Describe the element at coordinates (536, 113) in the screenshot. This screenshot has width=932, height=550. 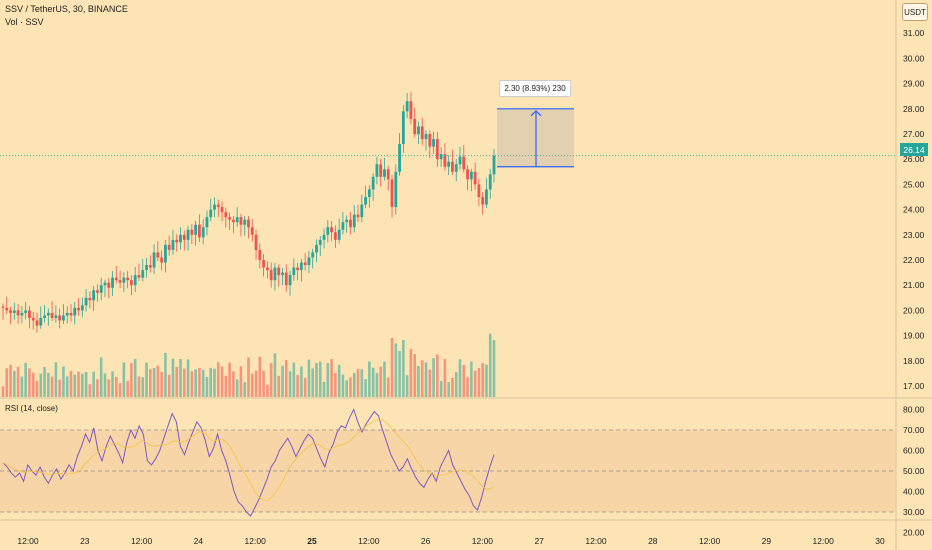
I see `measure-arrow-head` at that location.